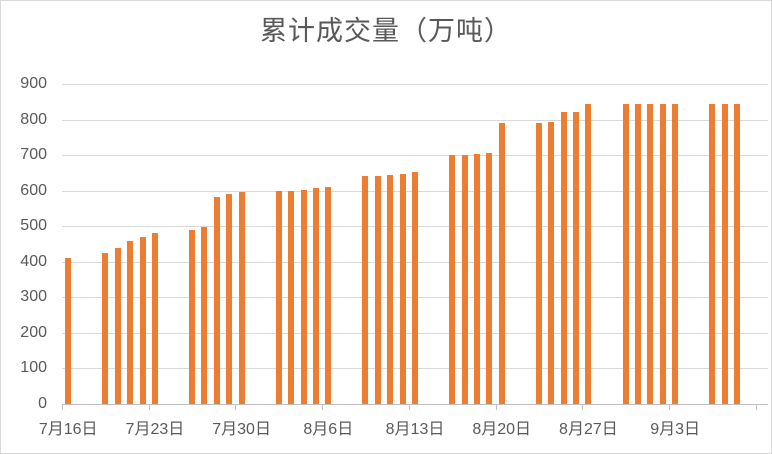  Describe the element at coordinates (33, 155) in the screenshot. I see `y-axis-tick-label: 700` at that location.